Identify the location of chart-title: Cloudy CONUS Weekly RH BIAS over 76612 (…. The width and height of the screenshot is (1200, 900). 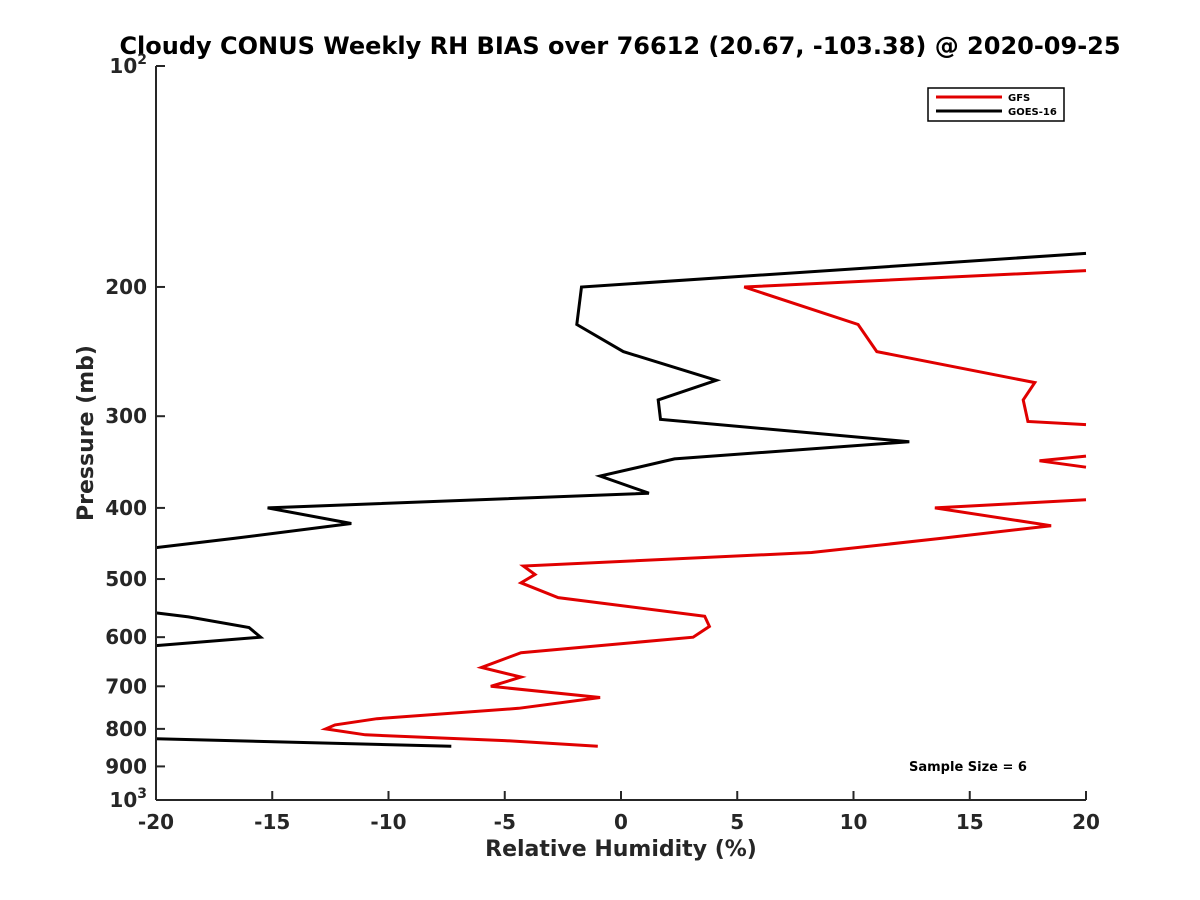
(619, 46).